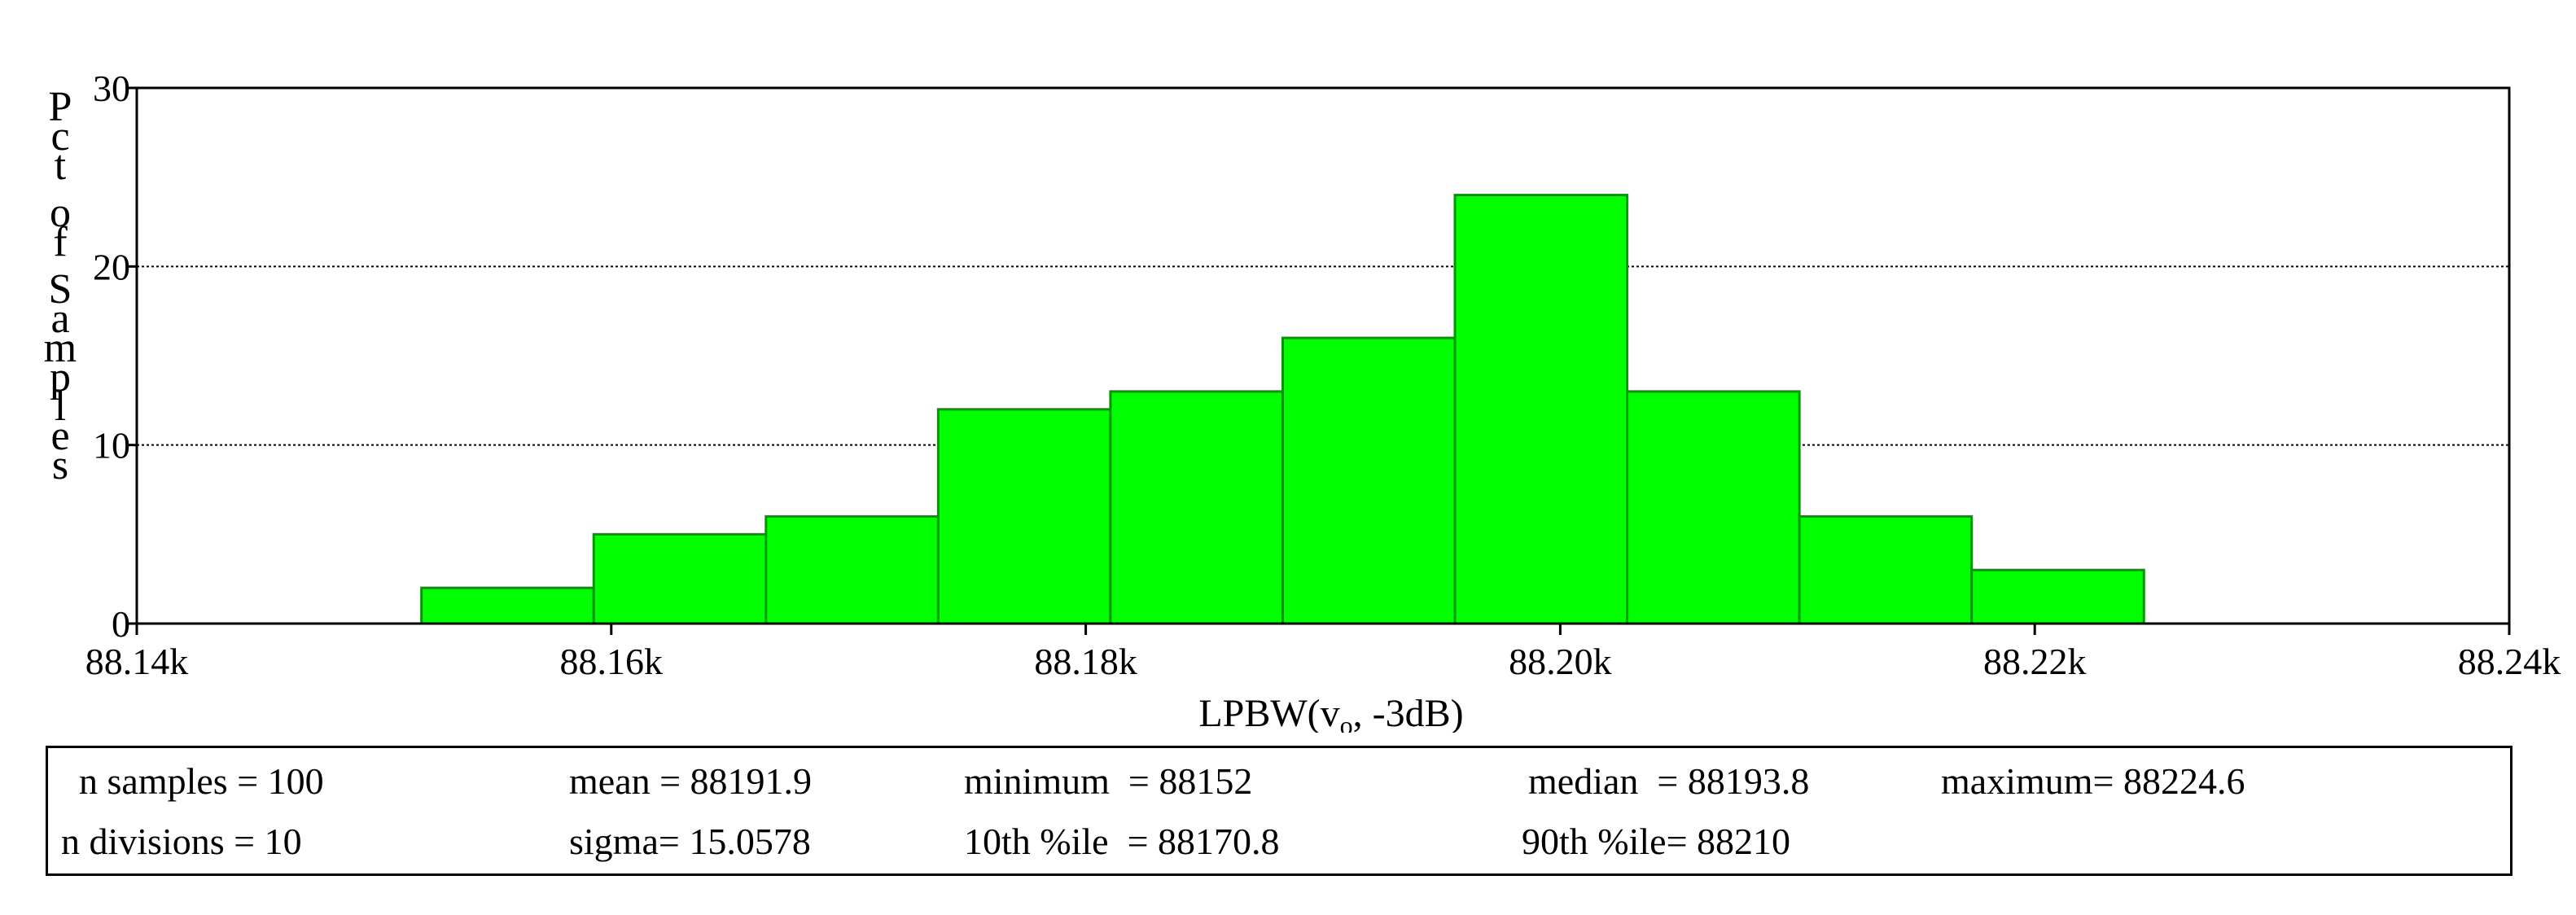  Describe the element at coordinates (60, 377) in the screenshot. I see `y-label-char: p` at that location.